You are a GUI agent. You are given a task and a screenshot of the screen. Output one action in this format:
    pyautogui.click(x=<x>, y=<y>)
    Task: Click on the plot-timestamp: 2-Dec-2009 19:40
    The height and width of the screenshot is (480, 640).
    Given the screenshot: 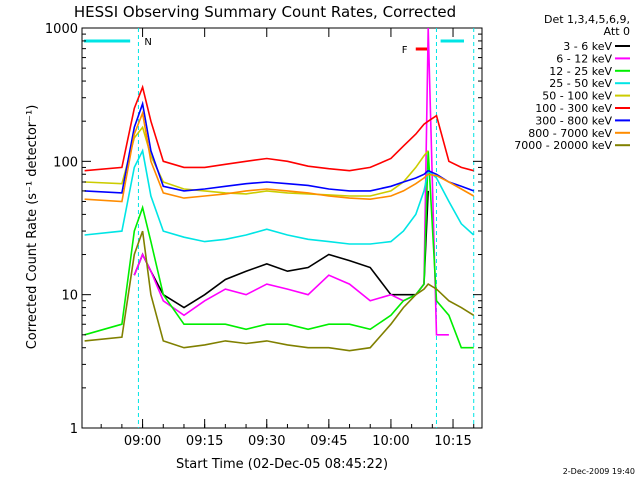 What is the action you would take?
    pyautogui.click(x=599, y=471)
    